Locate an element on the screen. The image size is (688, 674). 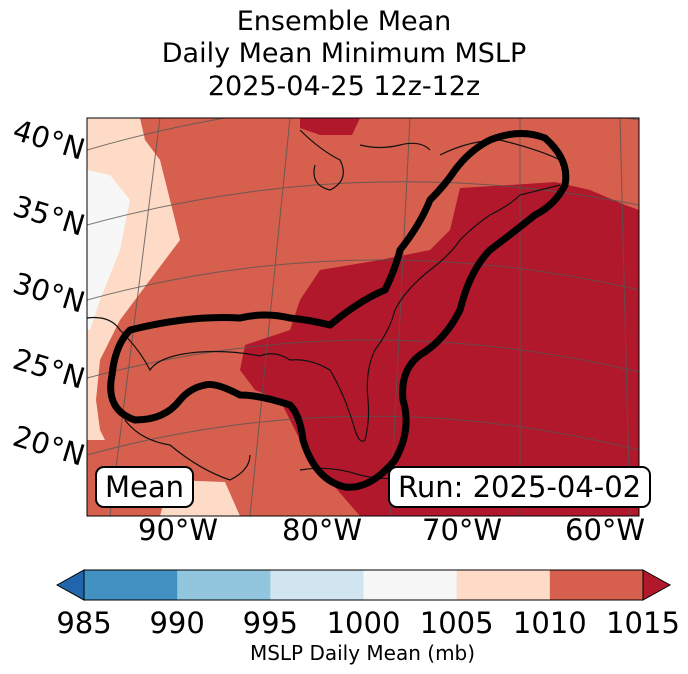
colorbar-tick-label: 1005 is located at coordinates (456, 623).